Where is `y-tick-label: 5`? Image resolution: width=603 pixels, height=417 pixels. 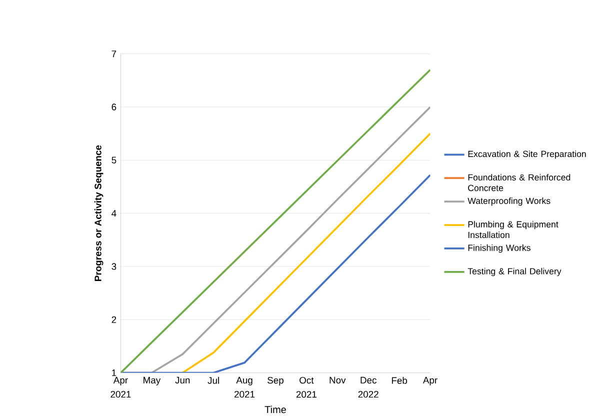 y-tick-label: 5 is located at coordinates (114, 160).